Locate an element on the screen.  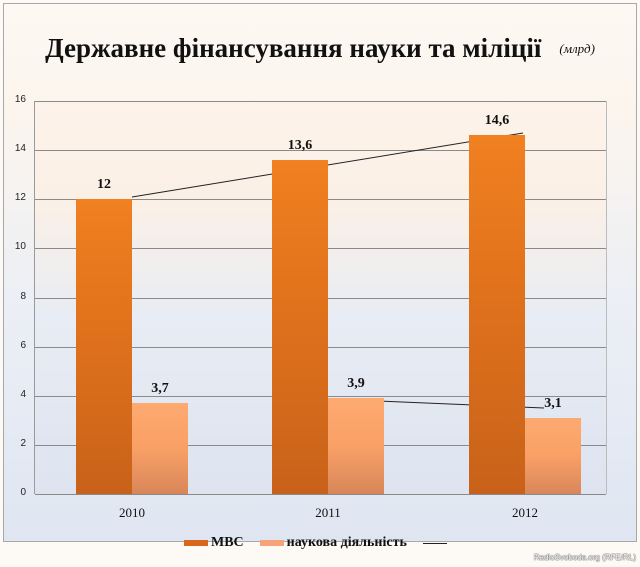
value-label-science: 3,7 is located at coordinates (160, 389).